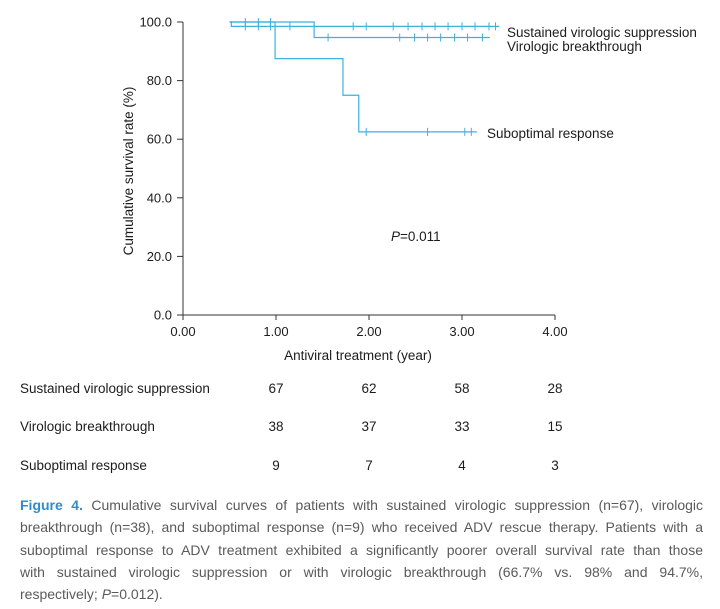 The image size is (720, 609). I want to click on risk-value: 3, so click(555, 465).